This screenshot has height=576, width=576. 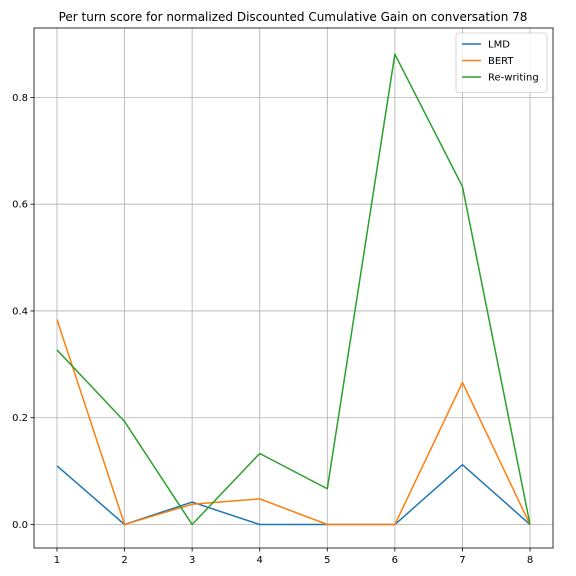 What do you see at coordinates (192, 560) in the screenshot?
I see `x-tick-label: 3` at bounding box center [192, 560].